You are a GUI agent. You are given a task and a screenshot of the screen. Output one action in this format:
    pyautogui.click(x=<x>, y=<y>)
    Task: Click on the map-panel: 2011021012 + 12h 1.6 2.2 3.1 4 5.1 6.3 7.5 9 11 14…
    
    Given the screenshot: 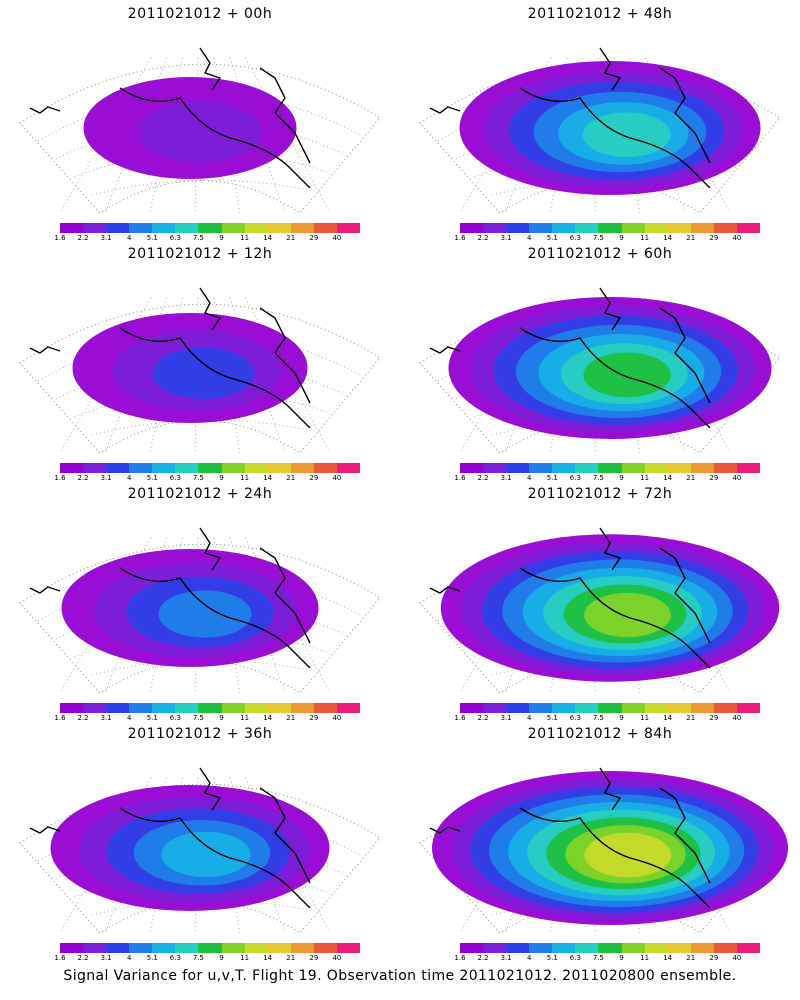 What is the action you would take?
    pyautogui.click(x=200, y=361)
    